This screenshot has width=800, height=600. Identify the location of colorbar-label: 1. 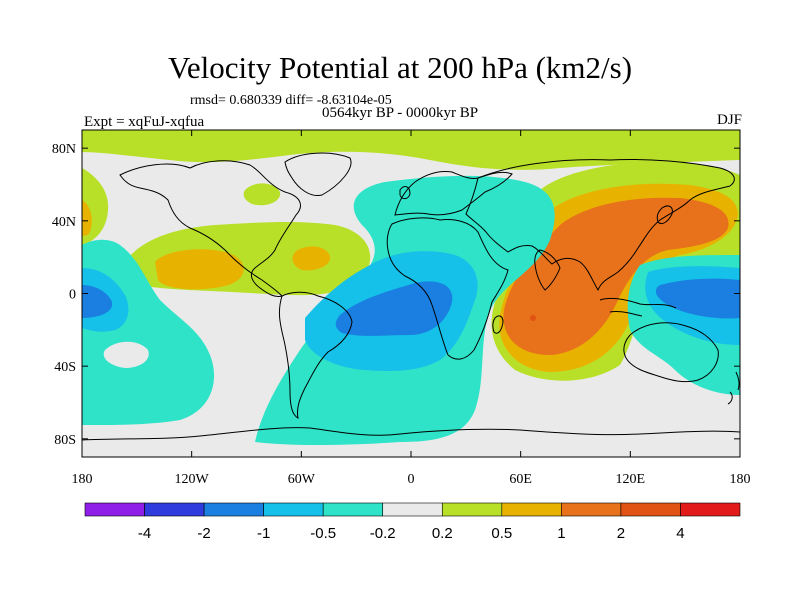
(561, 533).